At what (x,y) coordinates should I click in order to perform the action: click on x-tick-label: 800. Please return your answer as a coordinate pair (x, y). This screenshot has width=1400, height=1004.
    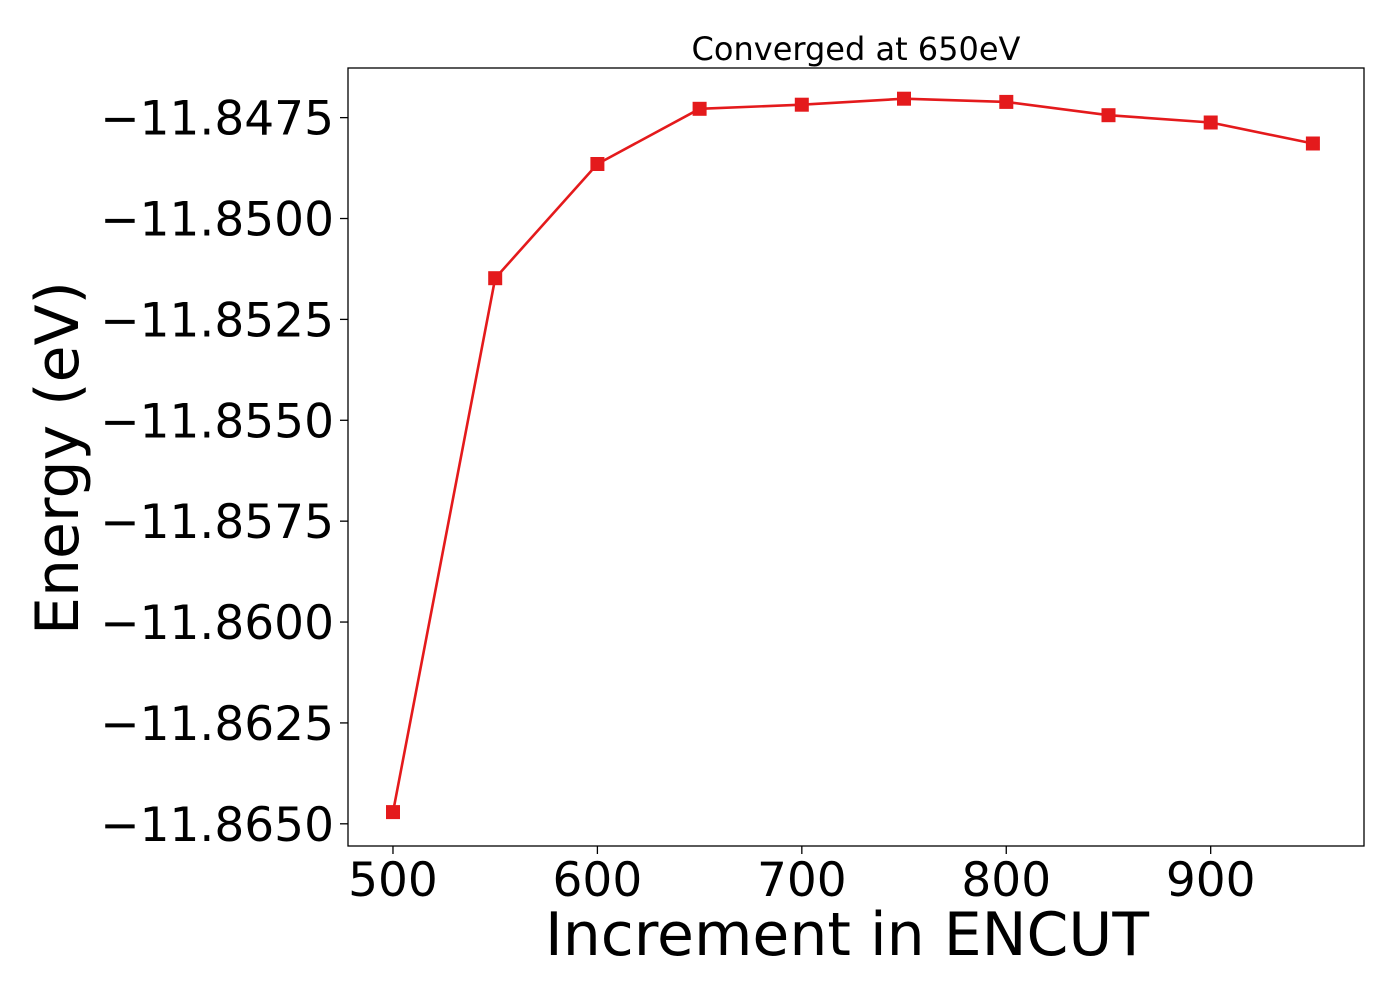
    Looking at the image, I should click on (1006, 880).